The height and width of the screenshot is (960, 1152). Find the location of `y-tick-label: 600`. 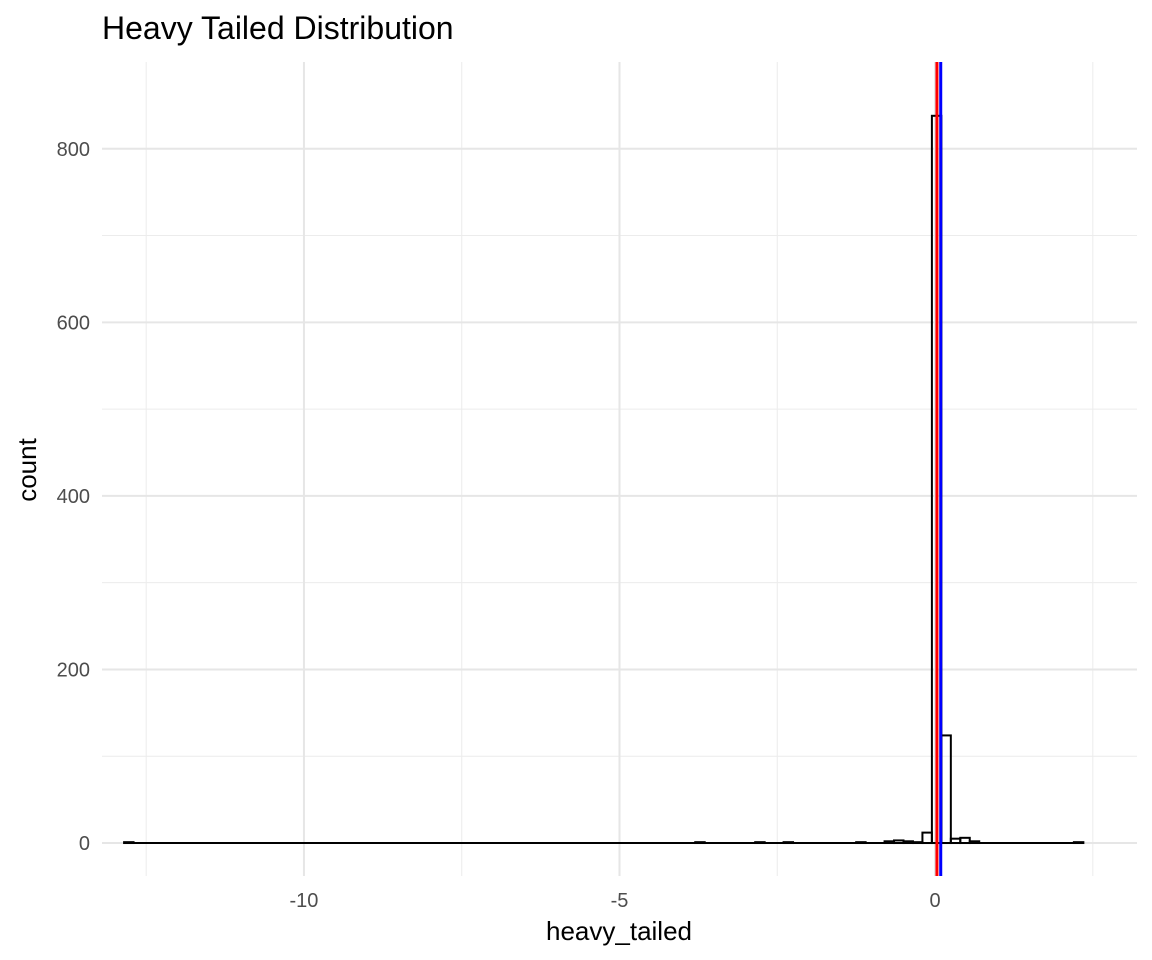

y-tick-label: 600 is located at coordinates (73, 323).